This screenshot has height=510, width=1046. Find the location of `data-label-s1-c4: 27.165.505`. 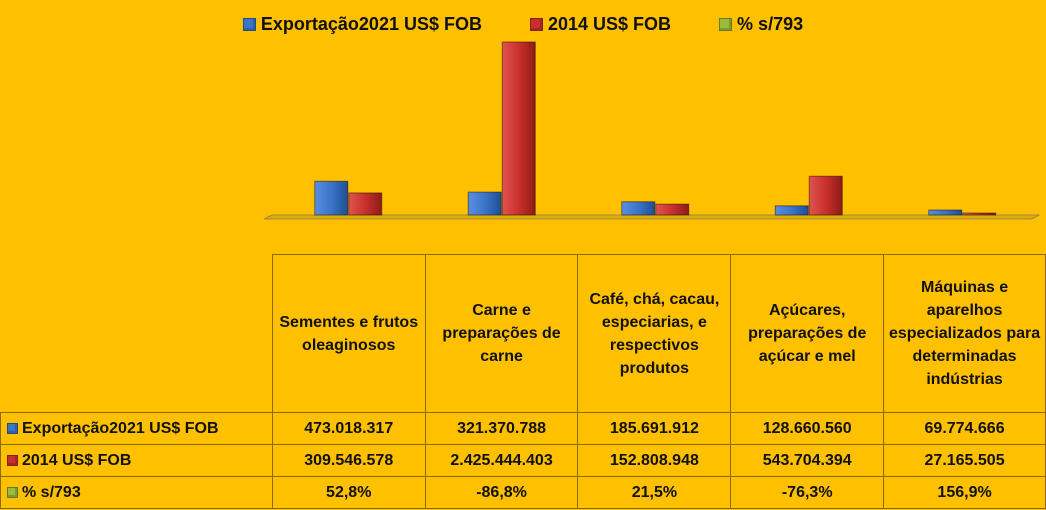

data-label-s1-c4: 27.165.505 is located at coordinates (964, 460).